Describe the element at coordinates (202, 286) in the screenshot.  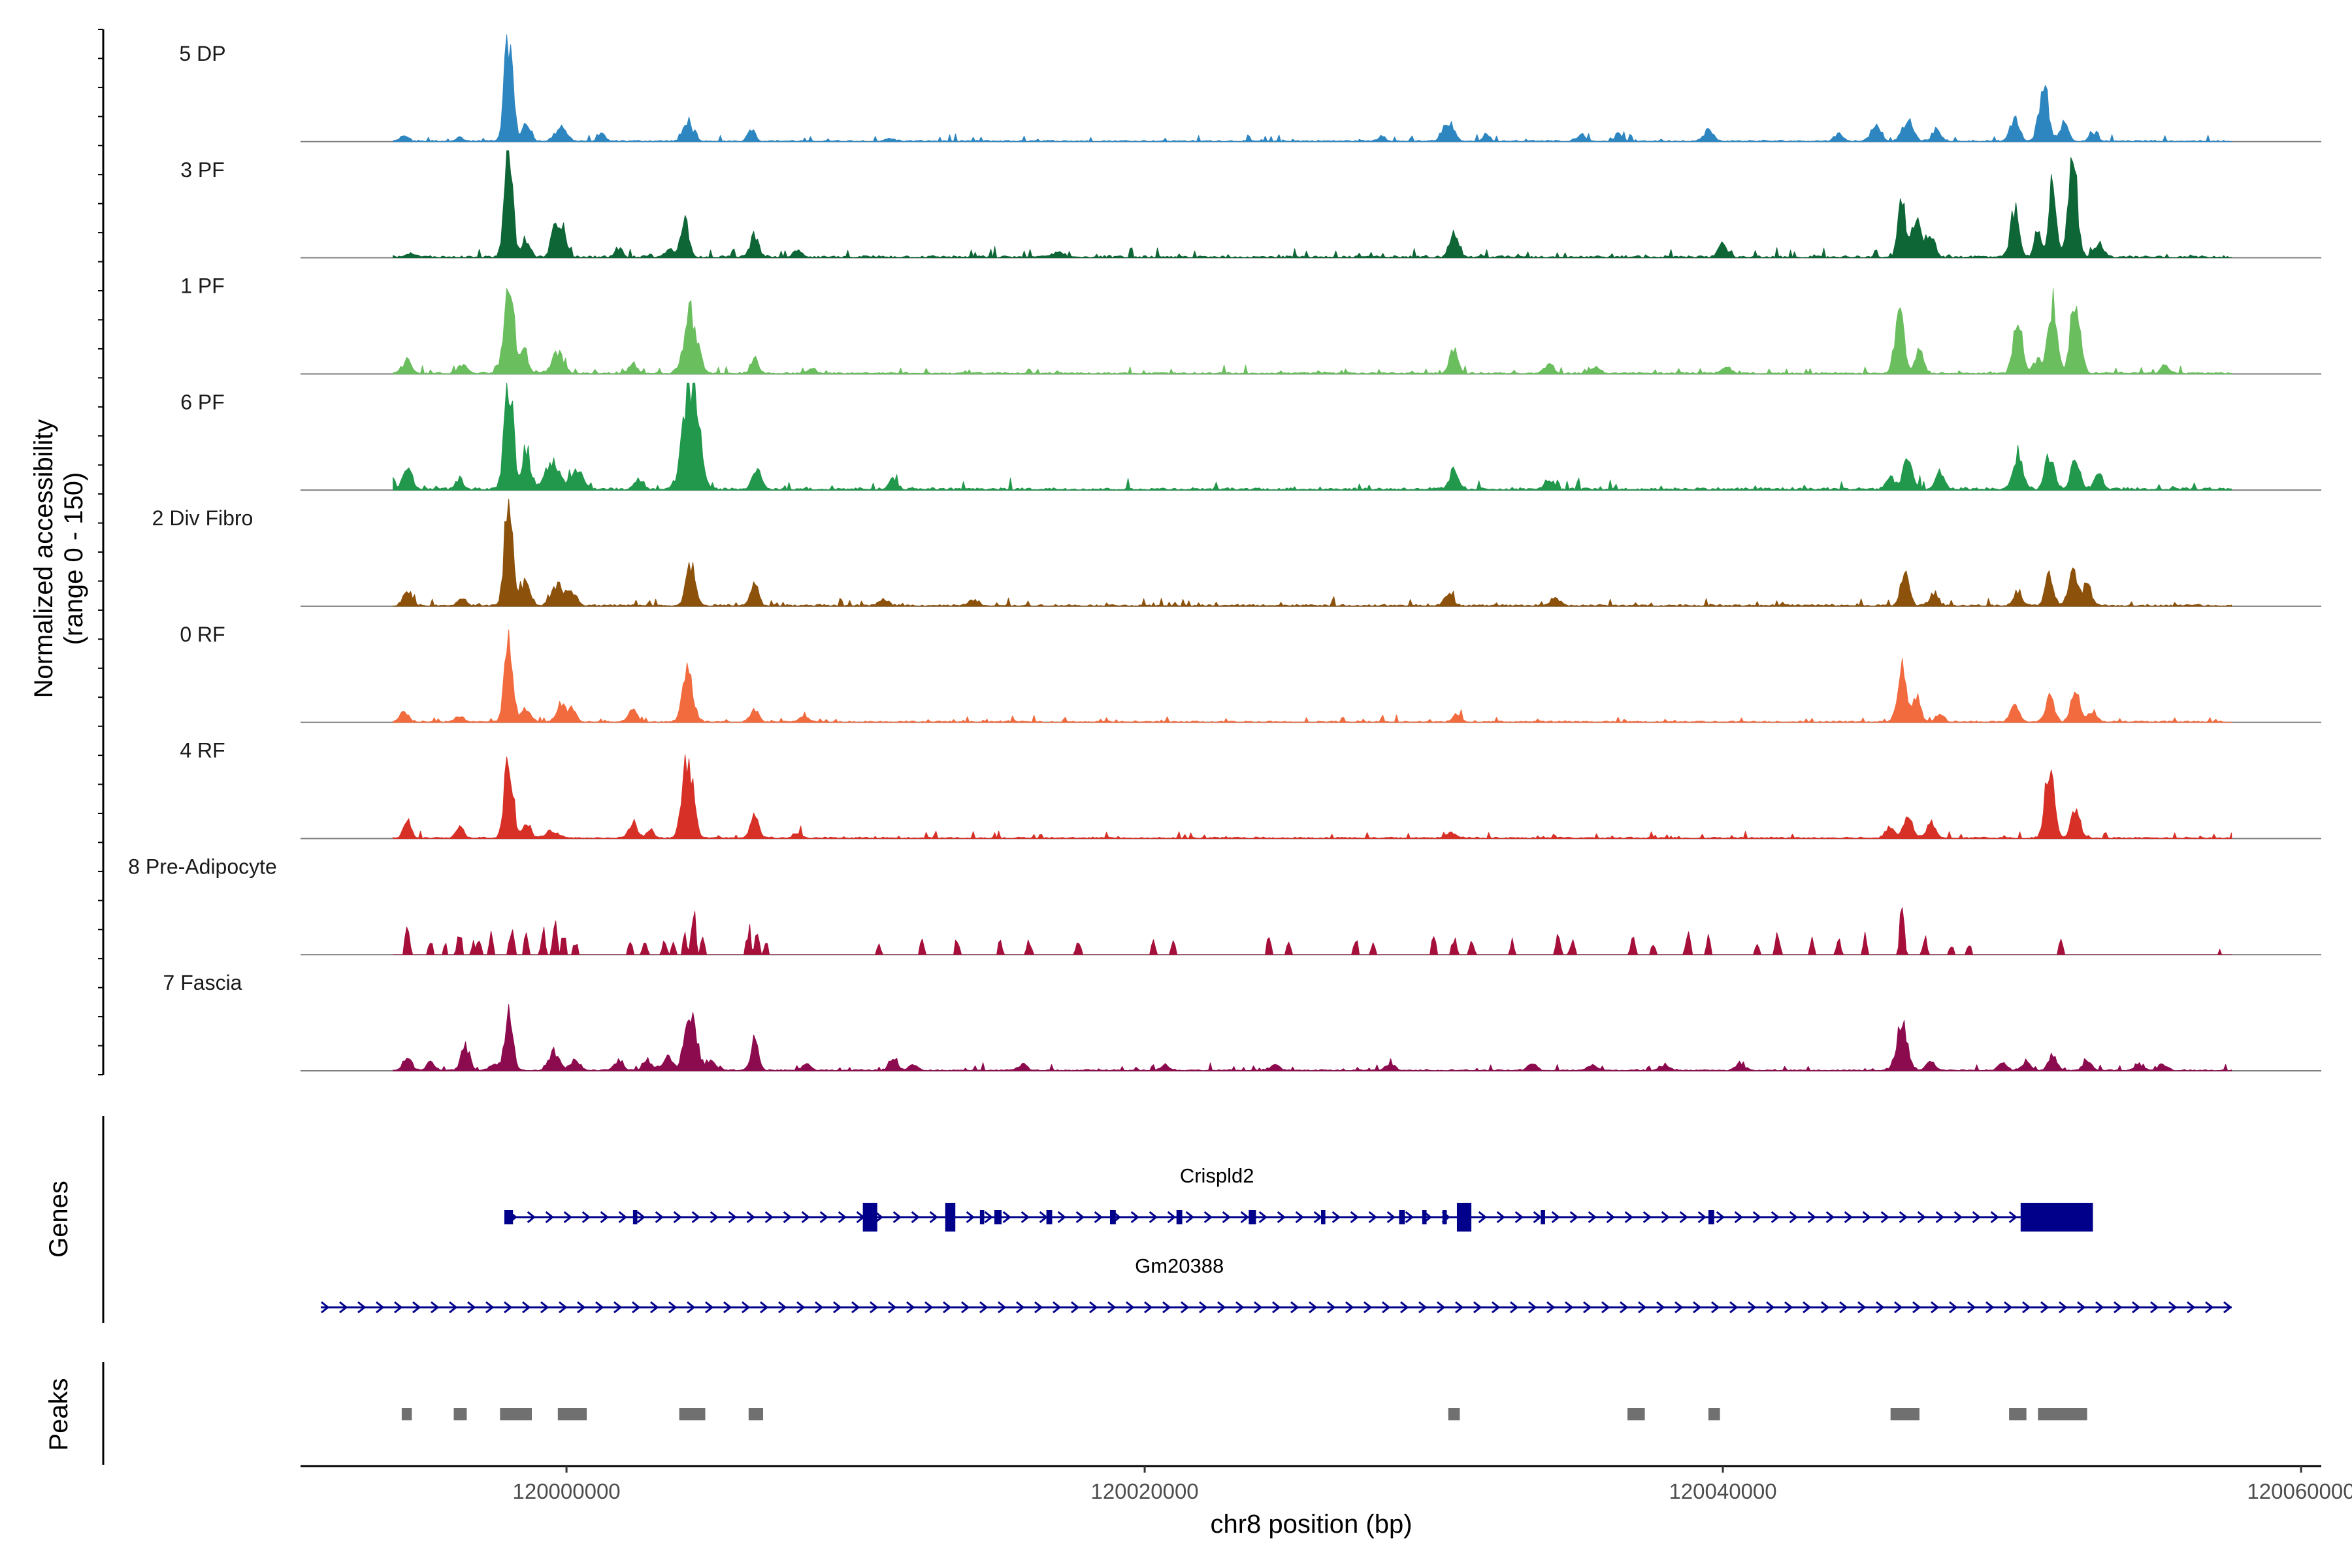
I see `track-label: 1 PF` at that location.